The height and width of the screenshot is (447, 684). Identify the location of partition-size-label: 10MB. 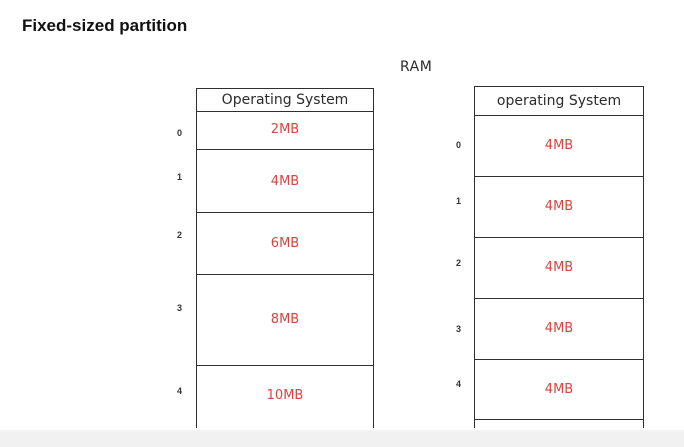
(285, 395).